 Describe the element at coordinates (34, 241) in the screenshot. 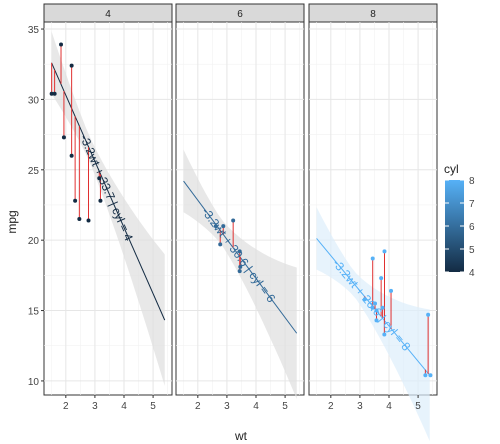

I see `y-tick-label: 20` at that location.